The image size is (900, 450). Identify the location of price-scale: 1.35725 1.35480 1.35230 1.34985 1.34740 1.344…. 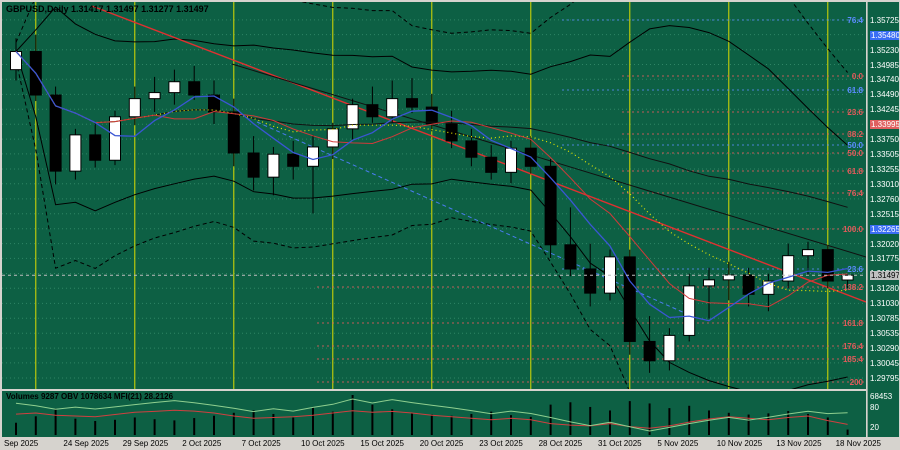
(883, 219).